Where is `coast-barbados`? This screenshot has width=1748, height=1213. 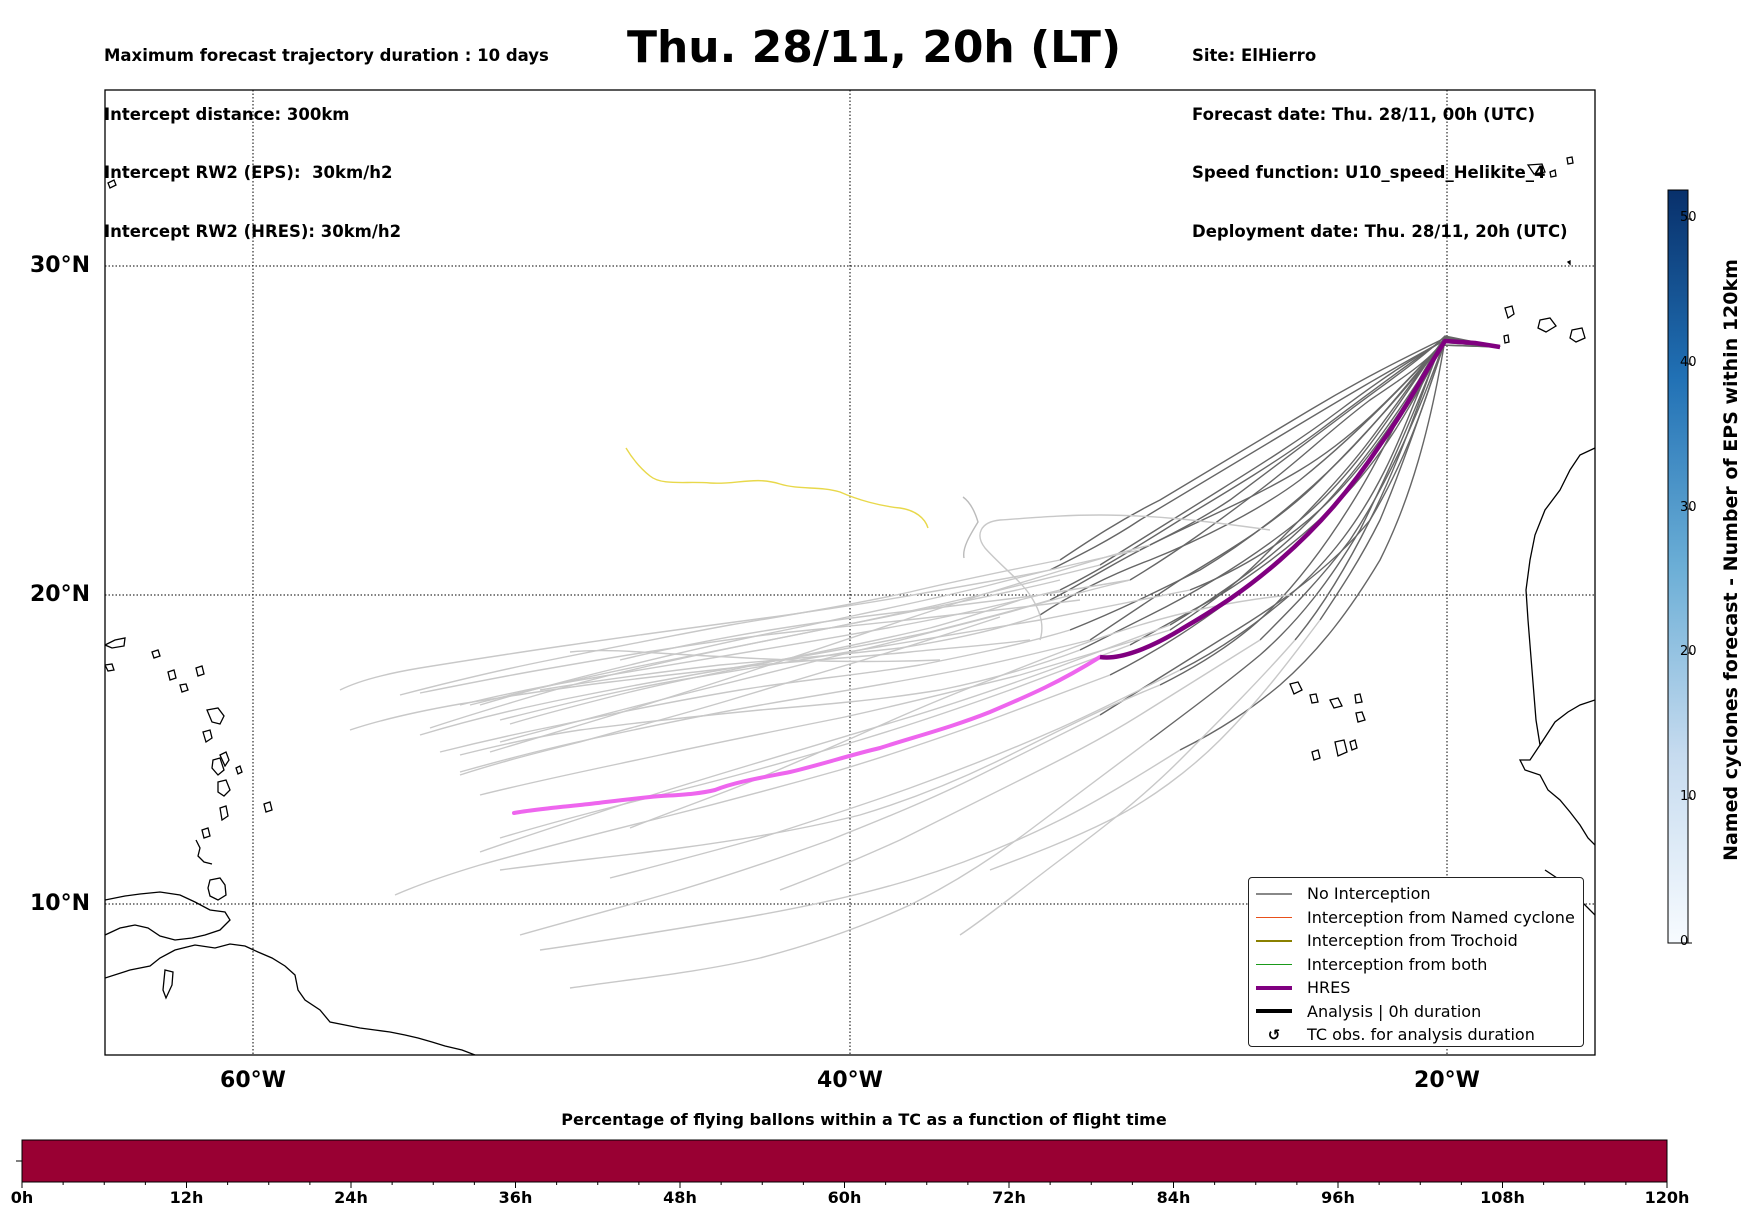 coast-barbados is located at coordinates (268, 807).